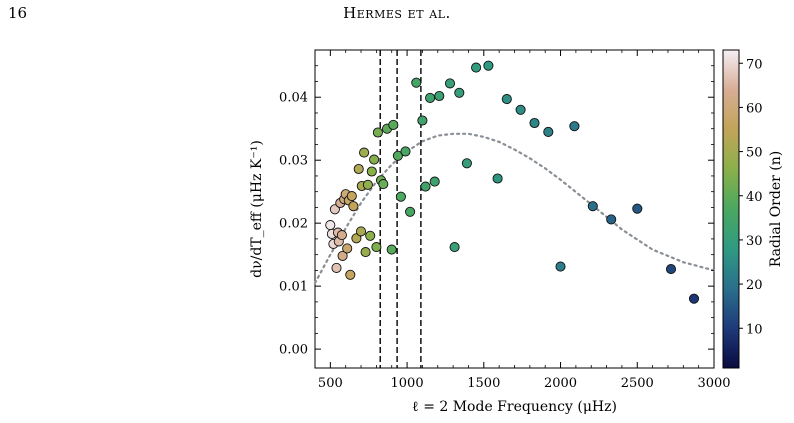 The height and width of the screenshot is (423, 794). I want to click on colorbar-gradient, so click(731, 209).